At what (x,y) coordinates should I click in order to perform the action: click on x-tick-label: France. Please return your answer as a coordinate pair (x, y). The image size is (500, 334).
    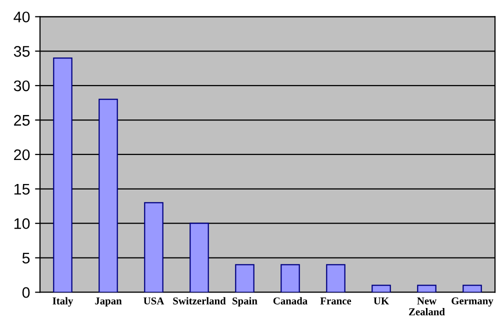
    Looking at the image, I should click on (336, 301).